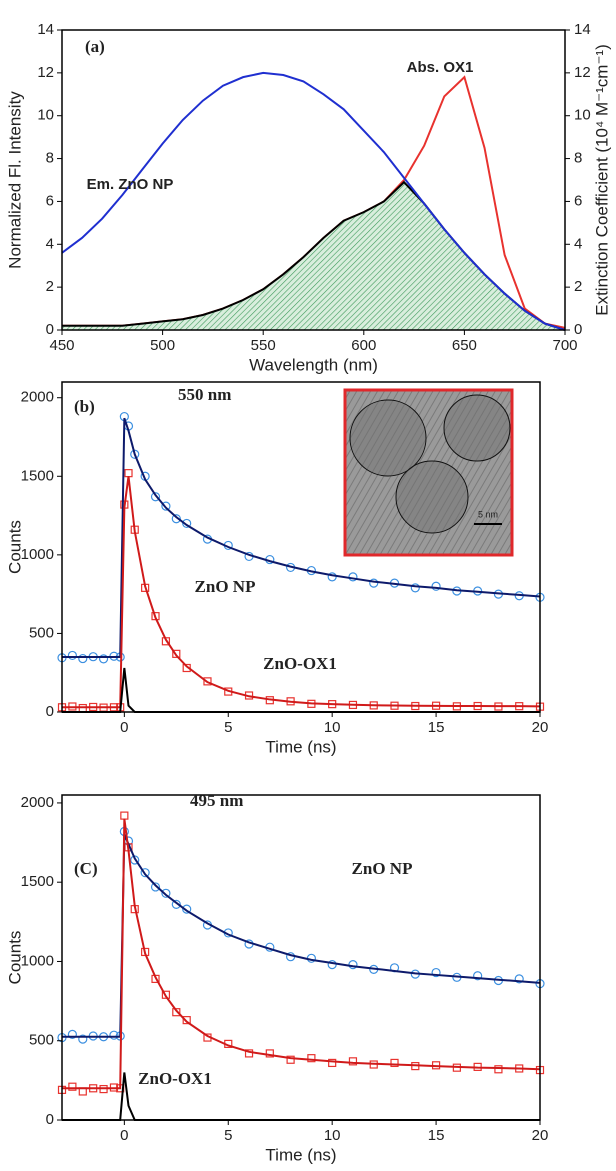  Describe the element at coordinates (578, 243) in the screenshot. I see `y2-tick-label: 4` at that location.